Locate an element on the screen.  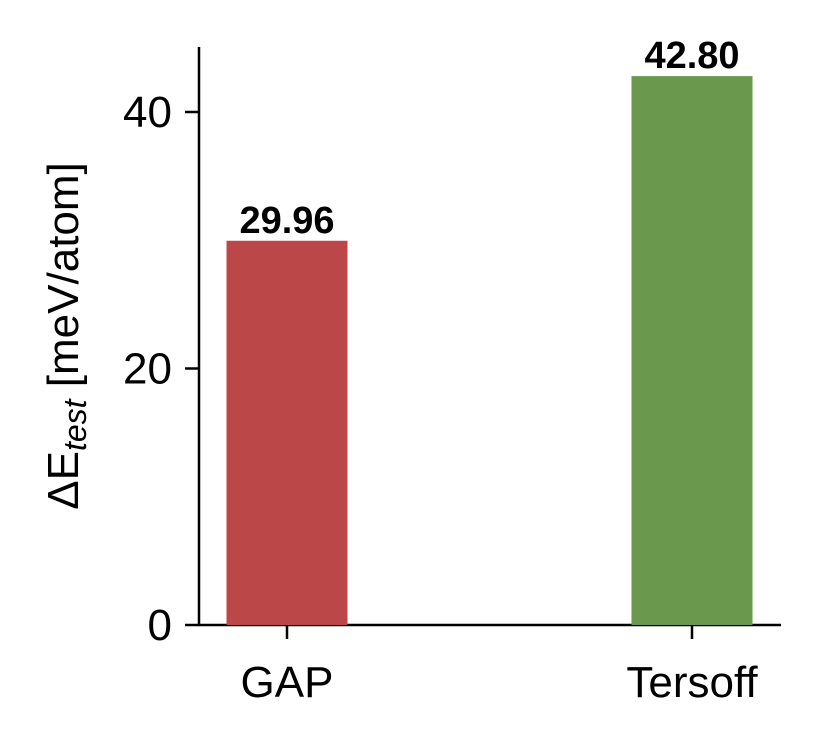
x-tick-label: GAP is located at coordinates (287, 682).